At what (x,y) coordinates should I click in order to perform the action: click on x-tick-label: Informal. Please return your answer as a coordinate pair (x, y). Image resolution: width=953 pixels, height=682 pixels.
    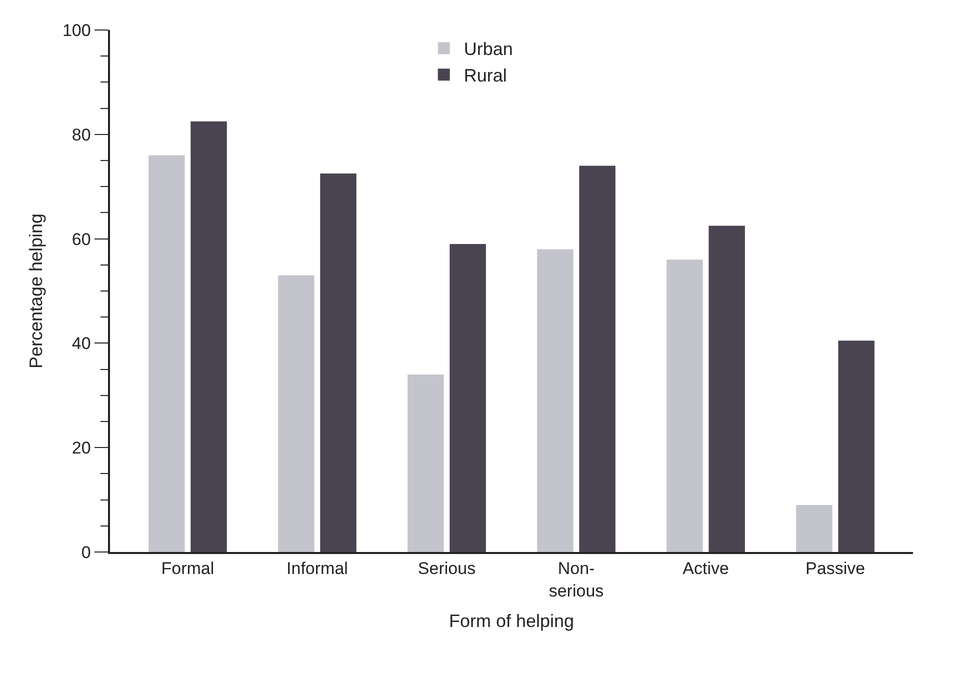
    Looking at the image, I should click on (317, 568).